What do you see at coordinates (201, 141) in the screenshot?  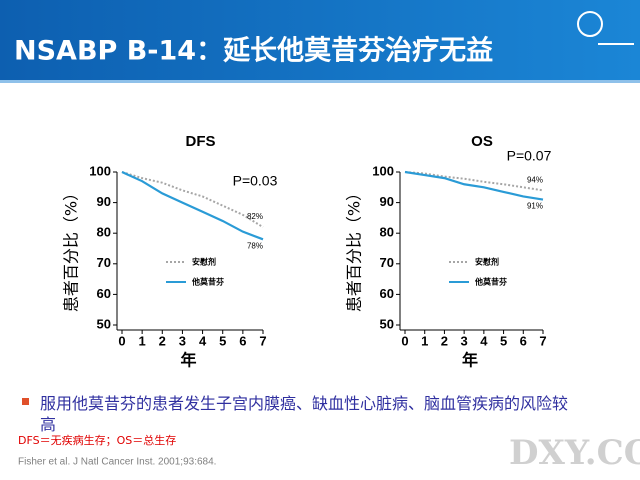 I see `chart-title: DFS` at bounding box center [201, 141].